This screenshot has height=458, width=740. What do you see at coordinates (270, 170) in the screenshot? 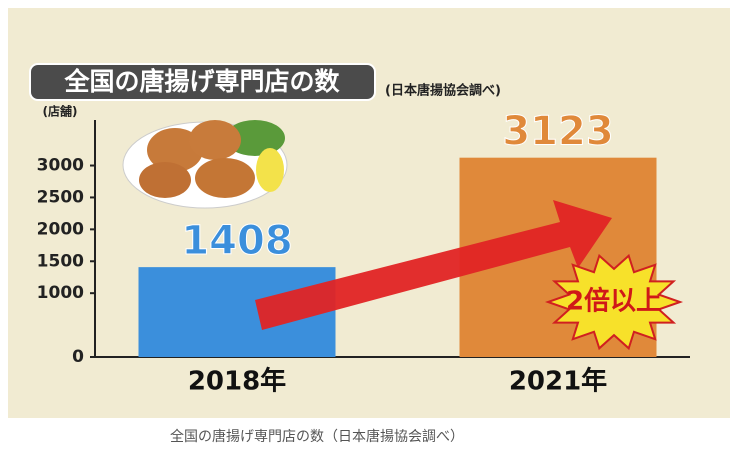
I see `lemon` at bounding box center [270, 170].